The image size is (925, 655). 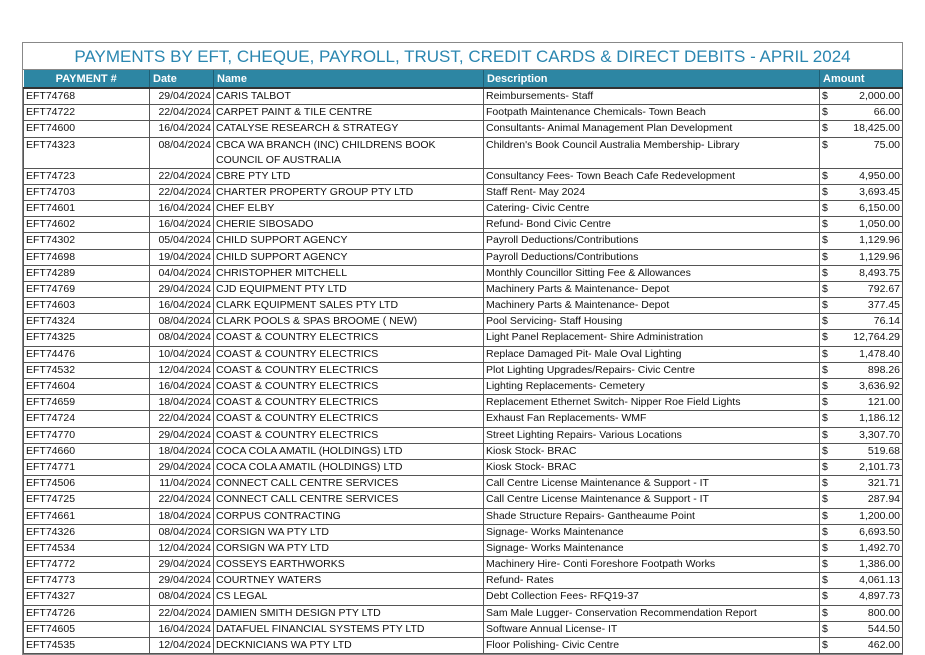 What do you see at coordinates (86, 500) in the screenshot?
I see `payment-id-cell: EFT74725` at bounding box center [86, 500].